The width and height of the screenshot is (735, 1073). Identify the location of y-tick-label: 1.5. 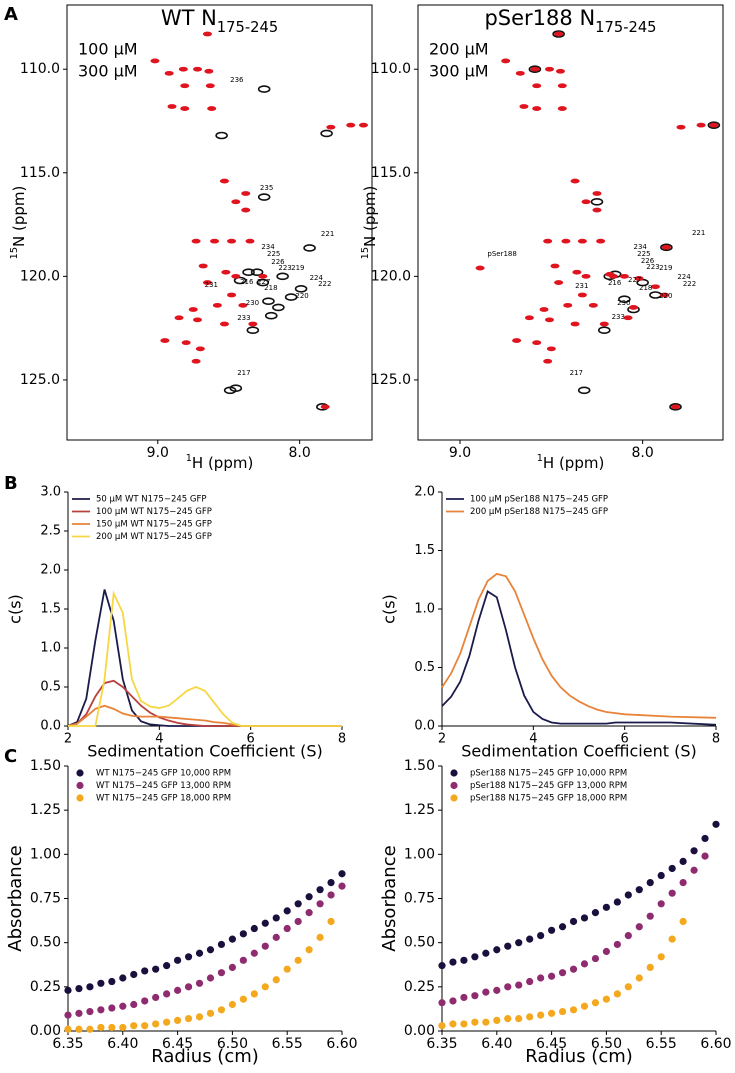
(424, 550).